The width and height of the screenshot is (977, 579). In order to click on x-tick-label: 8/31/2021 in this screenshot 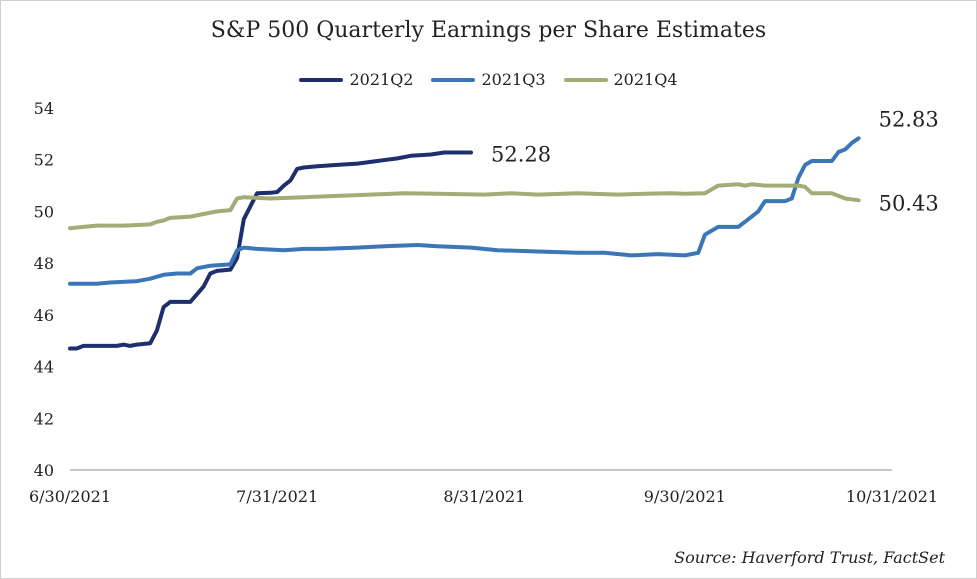, I will do `click(484, 496)`.